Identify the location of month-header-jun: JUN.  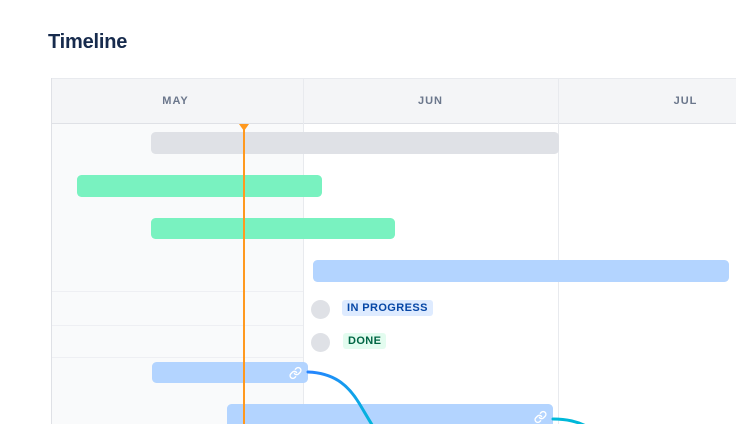
(430, 101).